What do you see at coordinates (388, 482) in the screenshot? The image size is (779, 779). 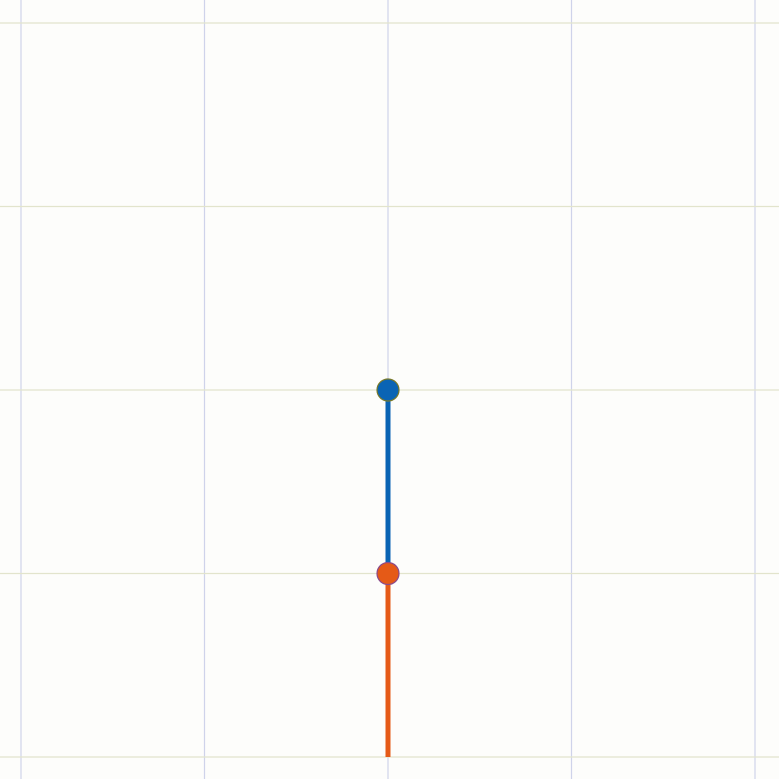 I see `linkage-joints` at bounding box center [388, 482].